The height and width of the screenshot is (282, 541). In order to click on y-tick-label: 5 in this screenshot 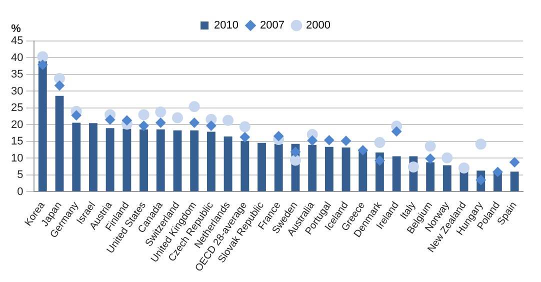, I will do `click(20, 175)`.